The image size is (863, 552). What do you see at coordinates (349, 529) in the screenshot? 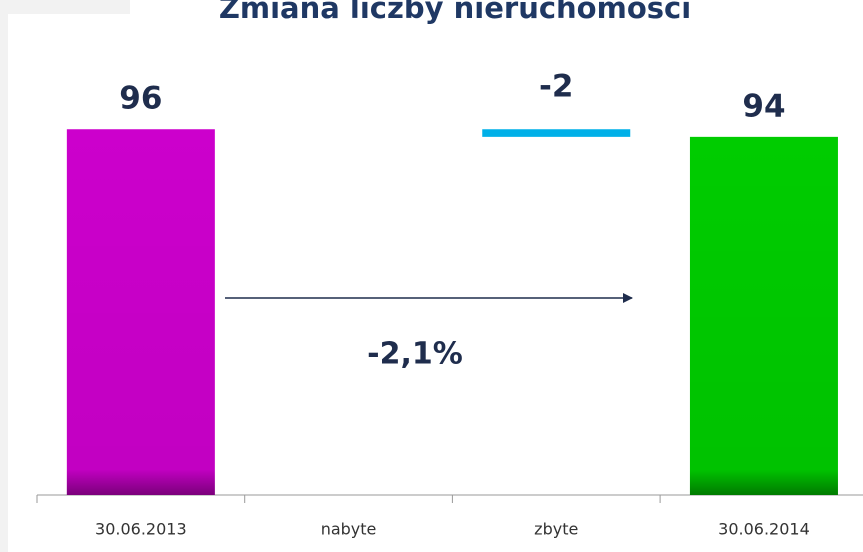
I see `x-tick-label: nabyte` at bounding box center [349, 529].